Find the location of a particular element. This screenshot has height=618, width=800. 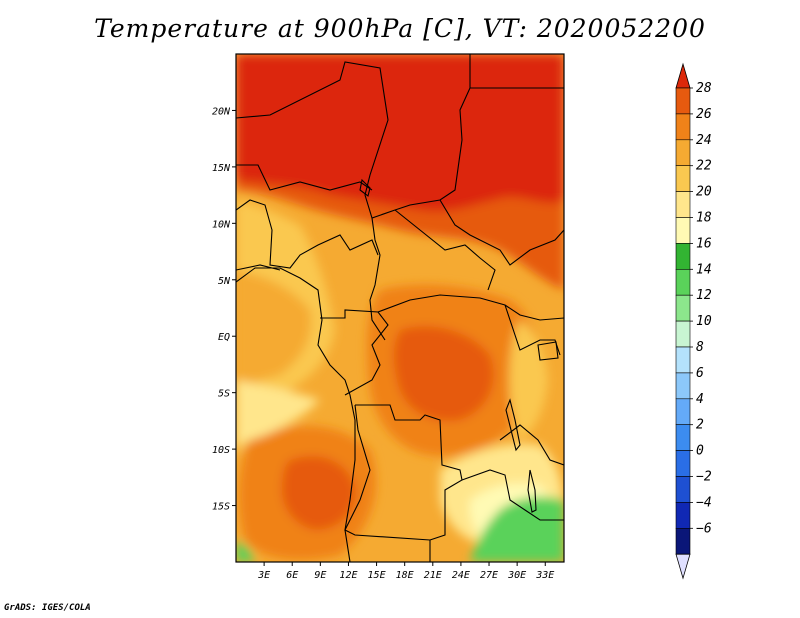

colorbar-label: 16 is located at coordinates (704, 243).